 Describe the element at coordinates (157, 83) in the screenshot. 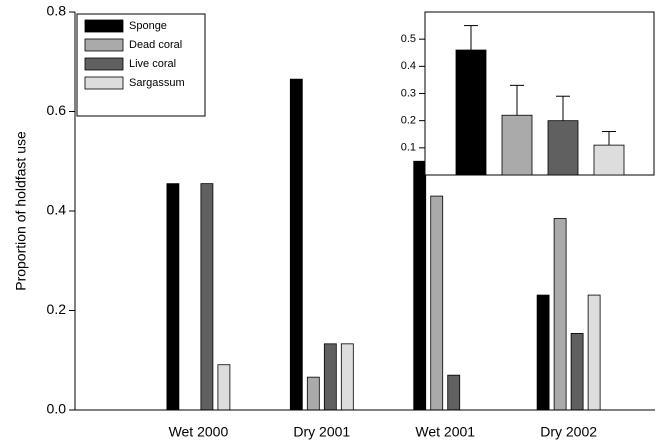

I see `legend-label: Sargassum` at that location.